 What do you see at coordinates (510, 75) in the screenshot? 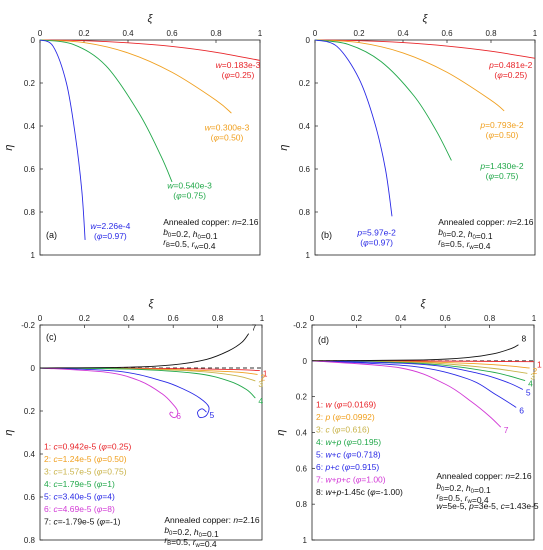
I see `curve-label-phi: (φ=0.25)` at bounding box center [510, 75].